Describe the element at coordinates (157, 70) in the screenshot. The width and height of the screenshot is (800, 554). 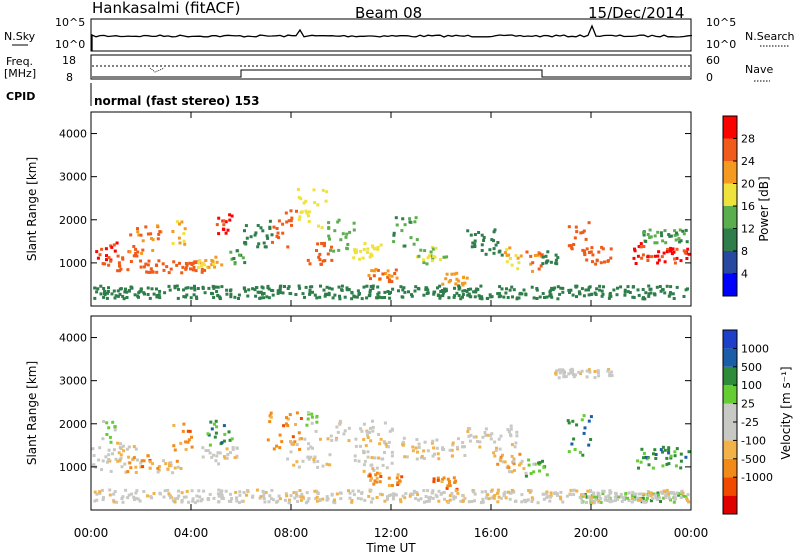
I see `freq-blip` at that location.